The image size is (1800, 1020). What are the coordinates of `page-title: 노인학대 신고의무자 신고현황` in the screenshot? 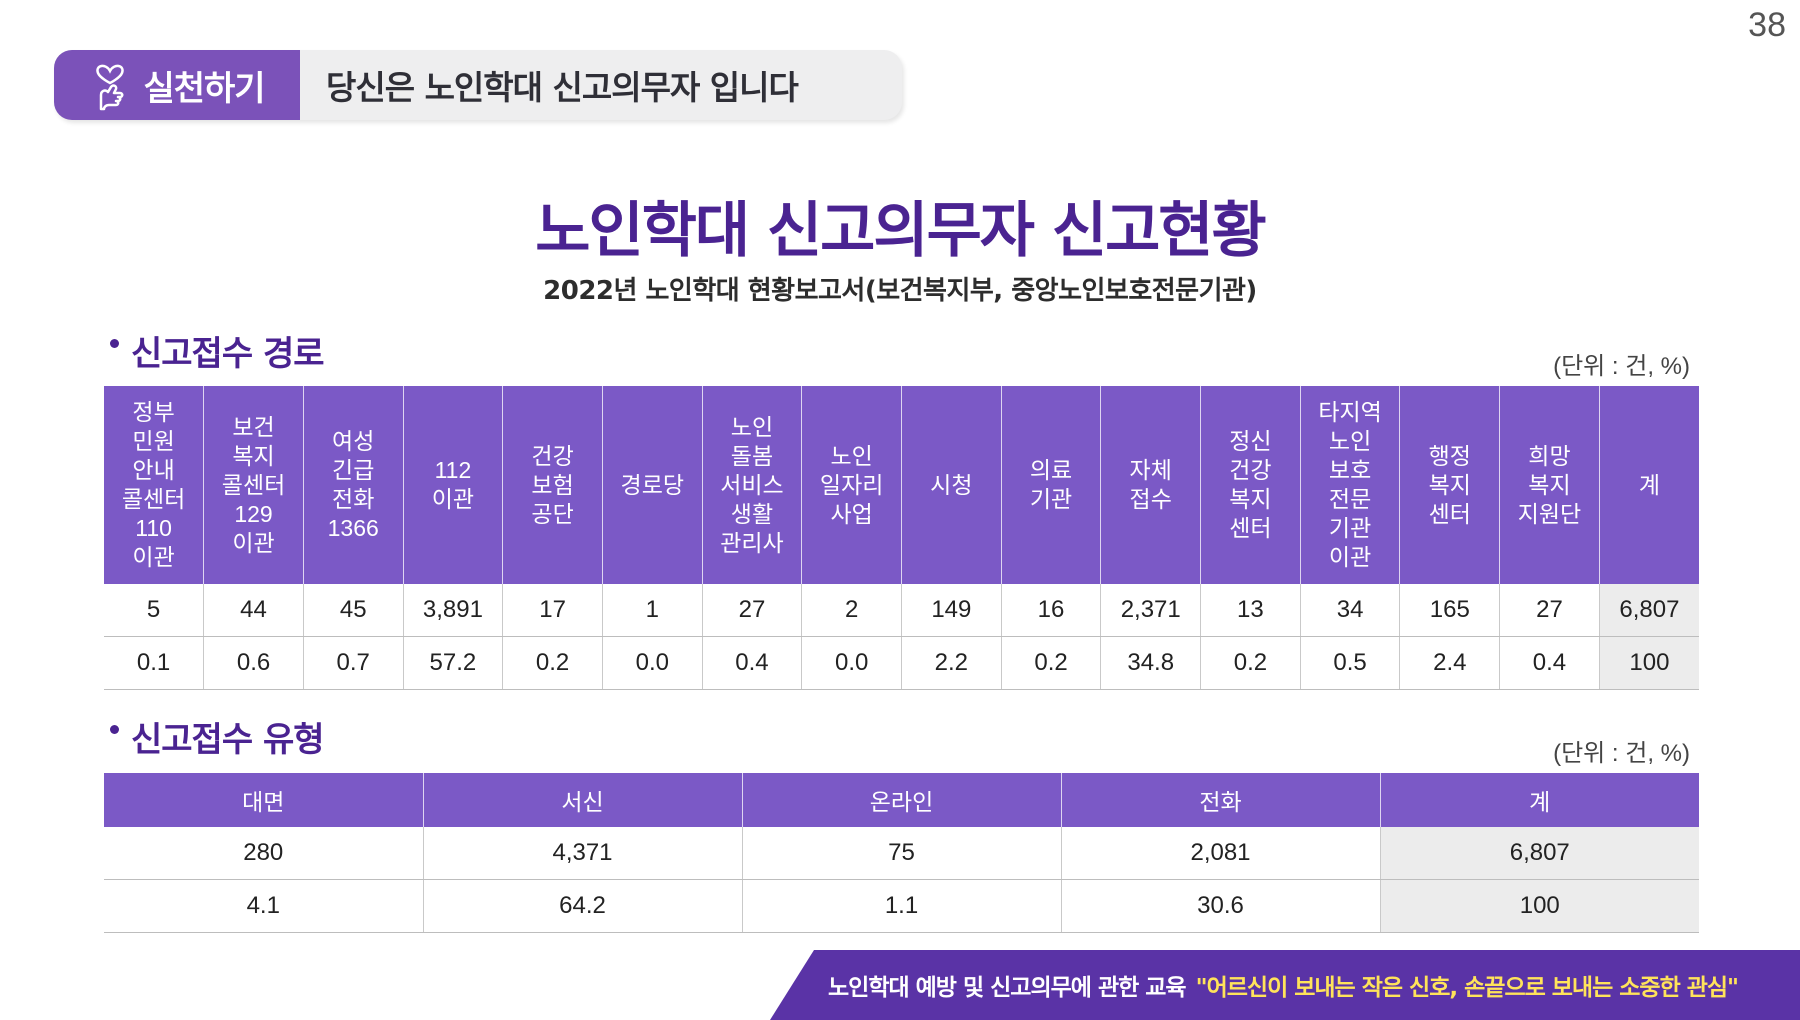 It's located at (900, 231).